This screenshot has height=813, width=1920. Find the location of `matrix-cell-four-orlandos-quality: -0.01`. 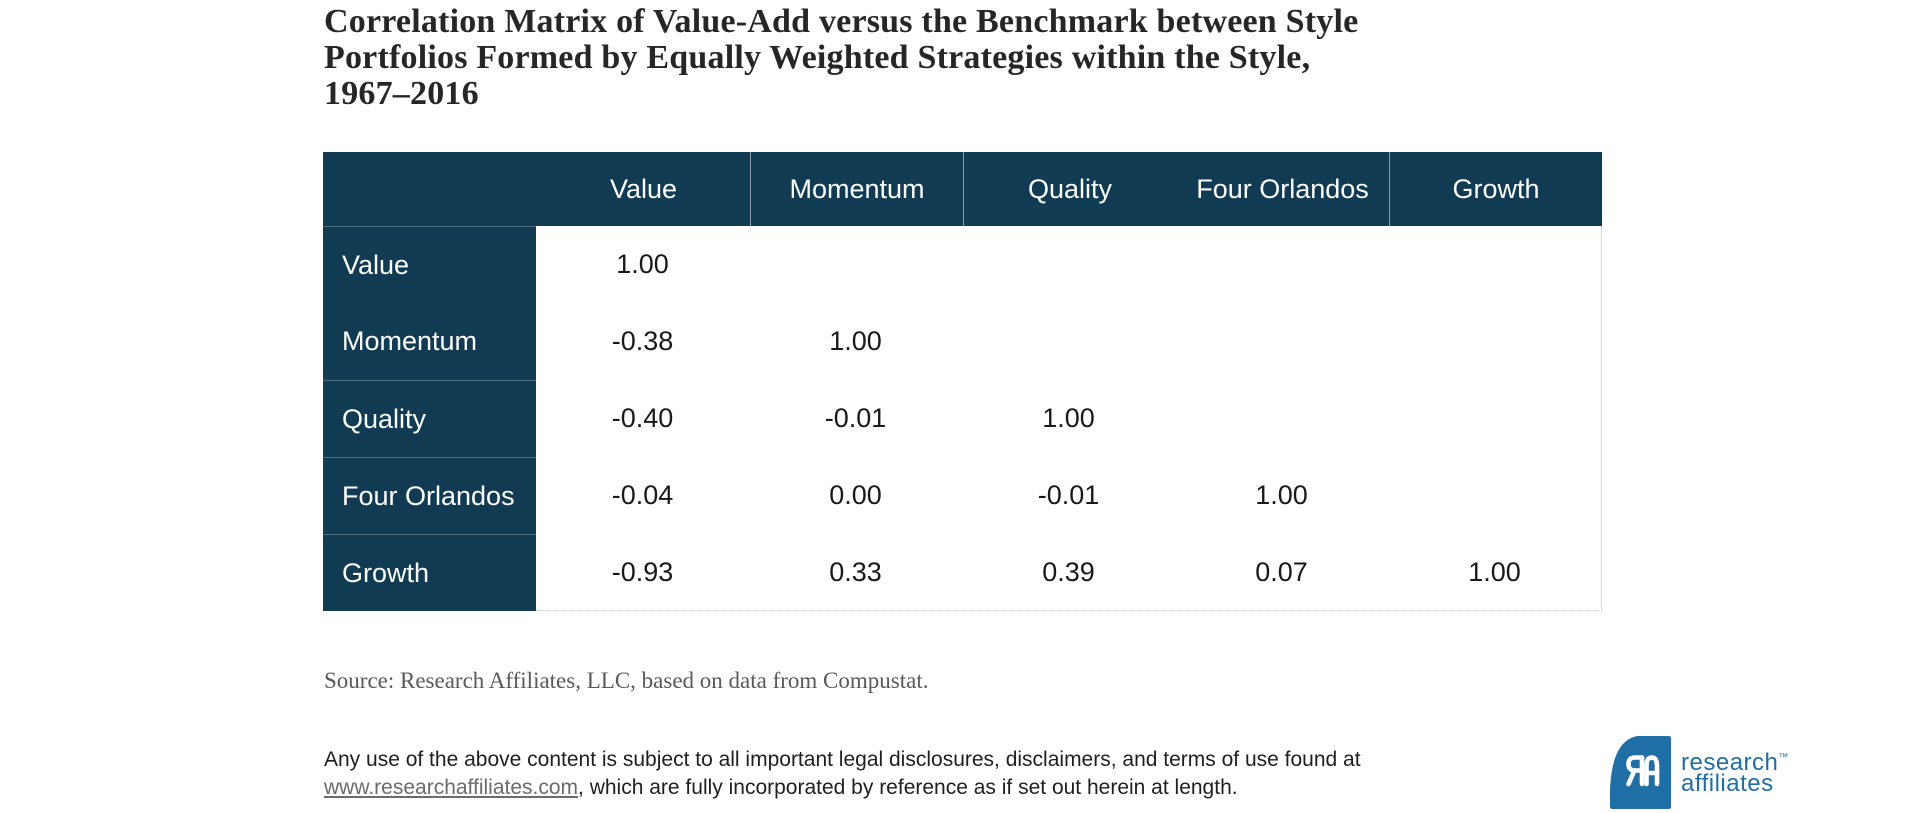

matrix-cell-four-orlandos-quality: -0.01 is located at coordinates (1068, 495).